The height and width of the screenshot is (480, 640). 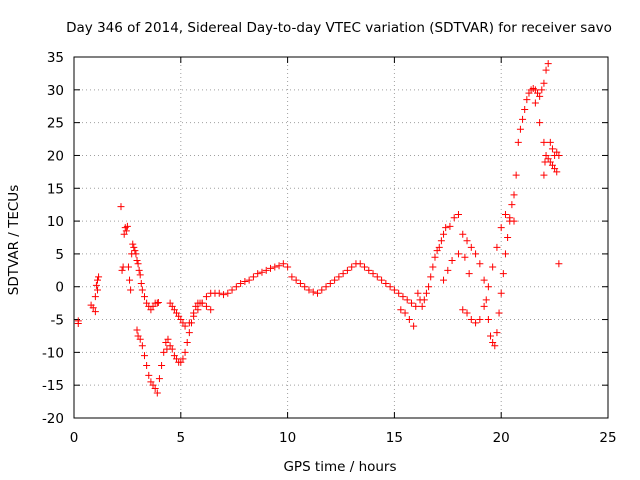 What do you see at coordinates (55, 91) in the screenshot?
I see `y-tick-label: 30` at bounding box center [55, 91].